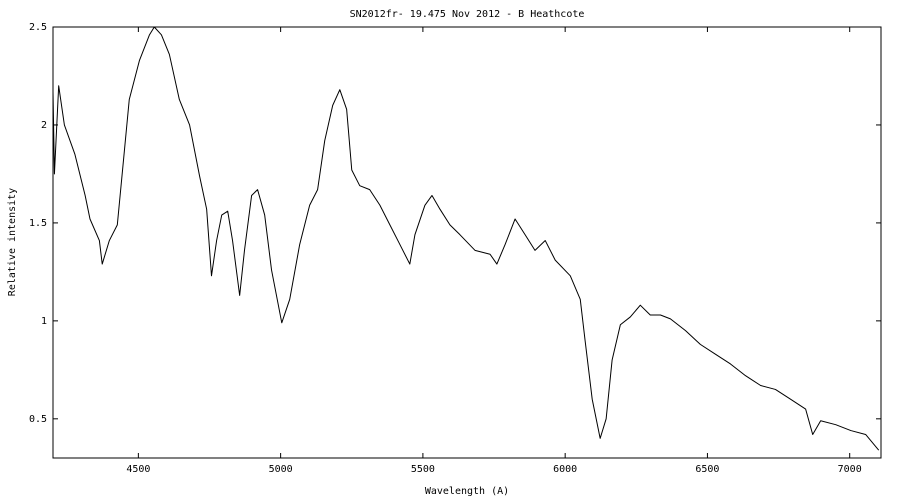  Describe the element at coordinates (138, 469) in the screenshot. I see `x-tick-label: 4500` at that location.